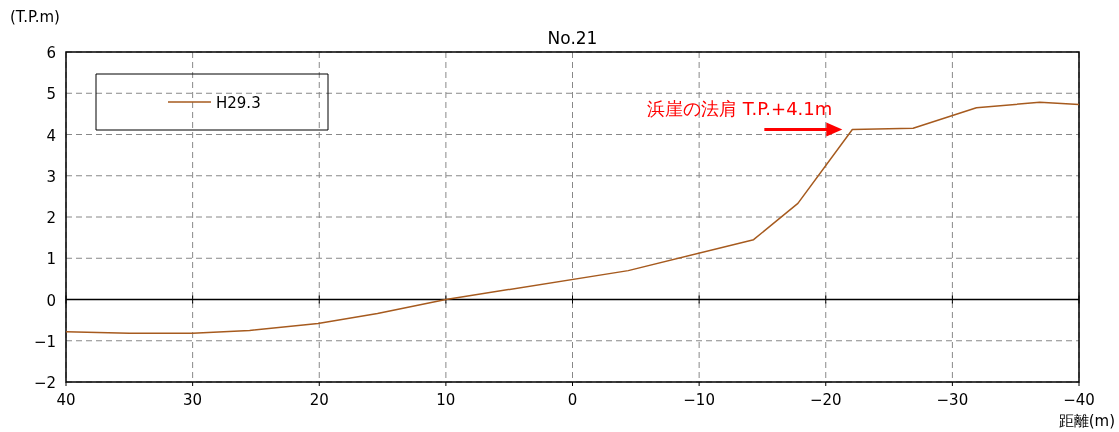 The height and width of the screenshot is (432, 1119). I want to click on x-tick-label: −20, so click(825, 400).